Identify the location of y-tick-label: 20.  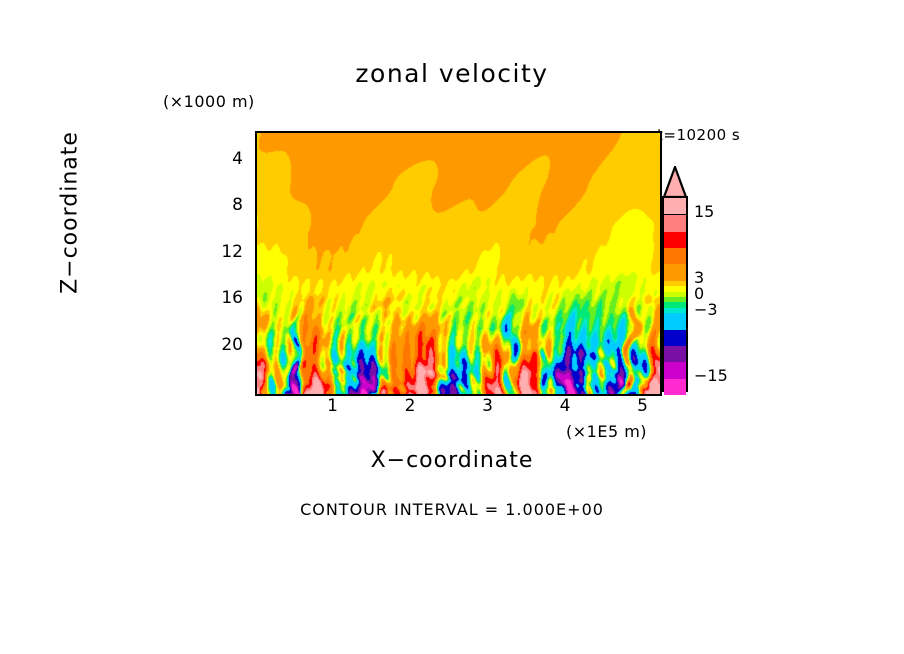
(232, 344).